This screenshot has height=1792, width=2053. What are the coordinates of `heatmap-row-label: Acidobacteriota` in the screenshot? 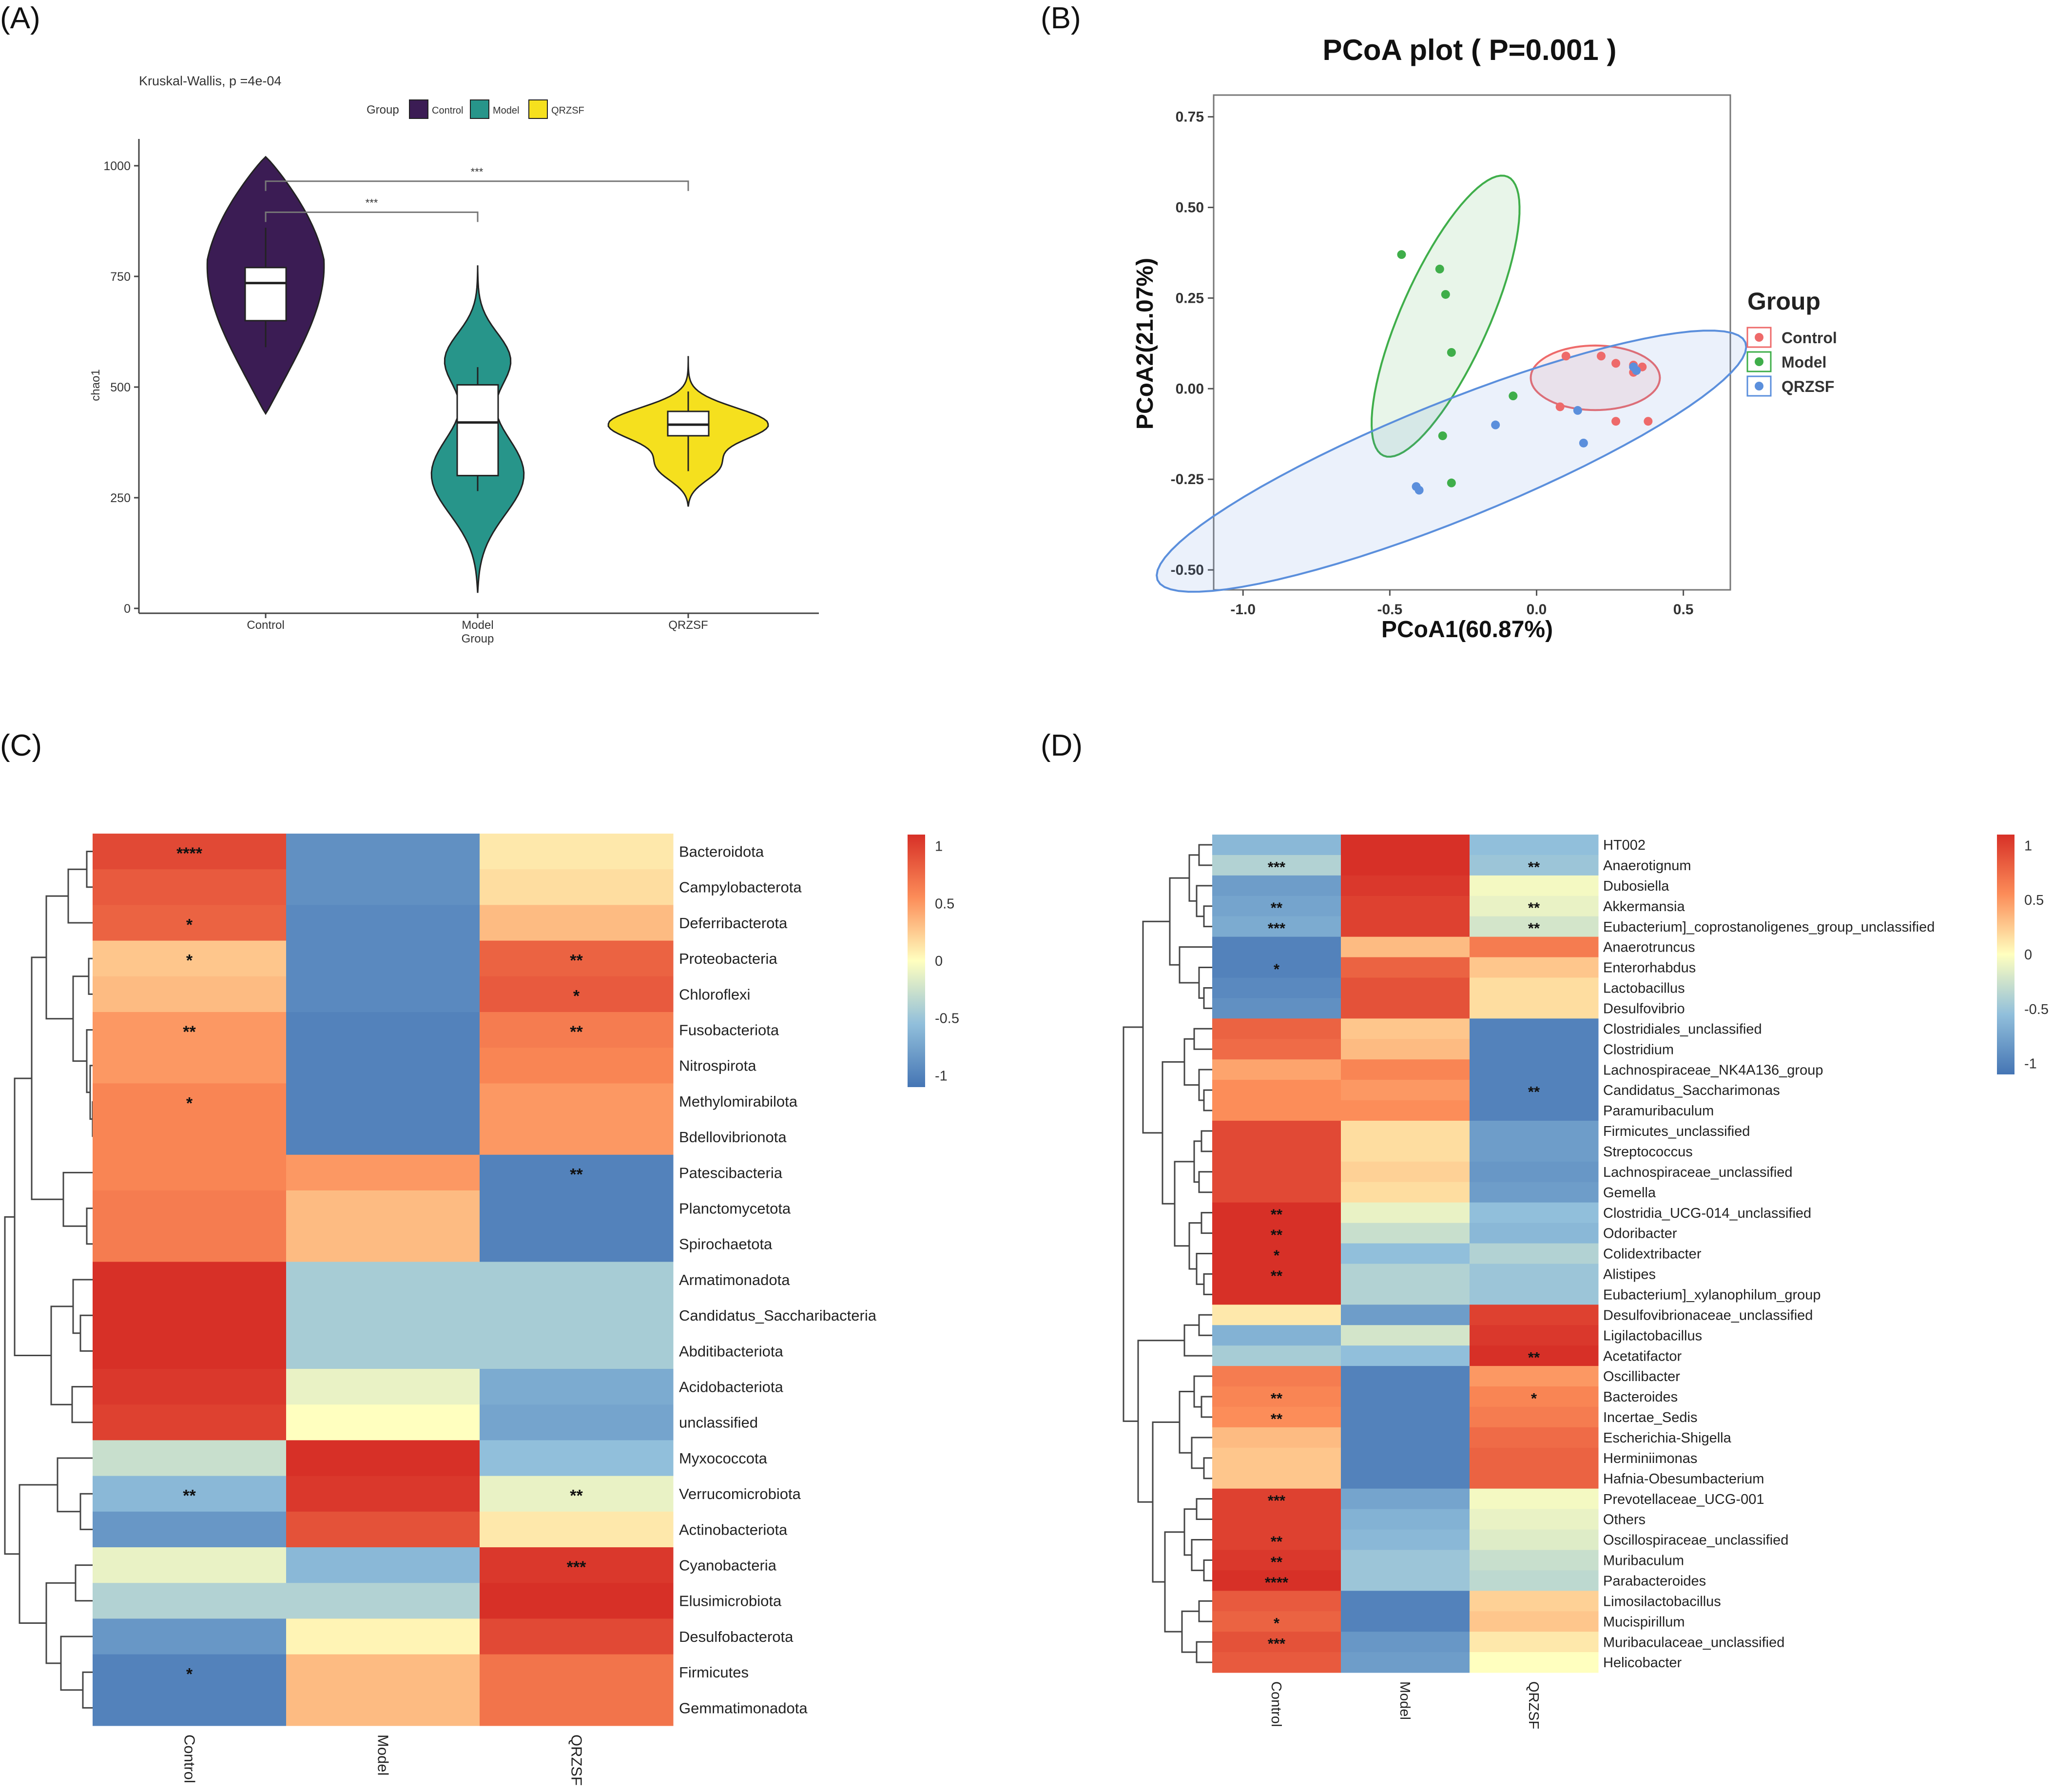 It's located at (731, 1386).